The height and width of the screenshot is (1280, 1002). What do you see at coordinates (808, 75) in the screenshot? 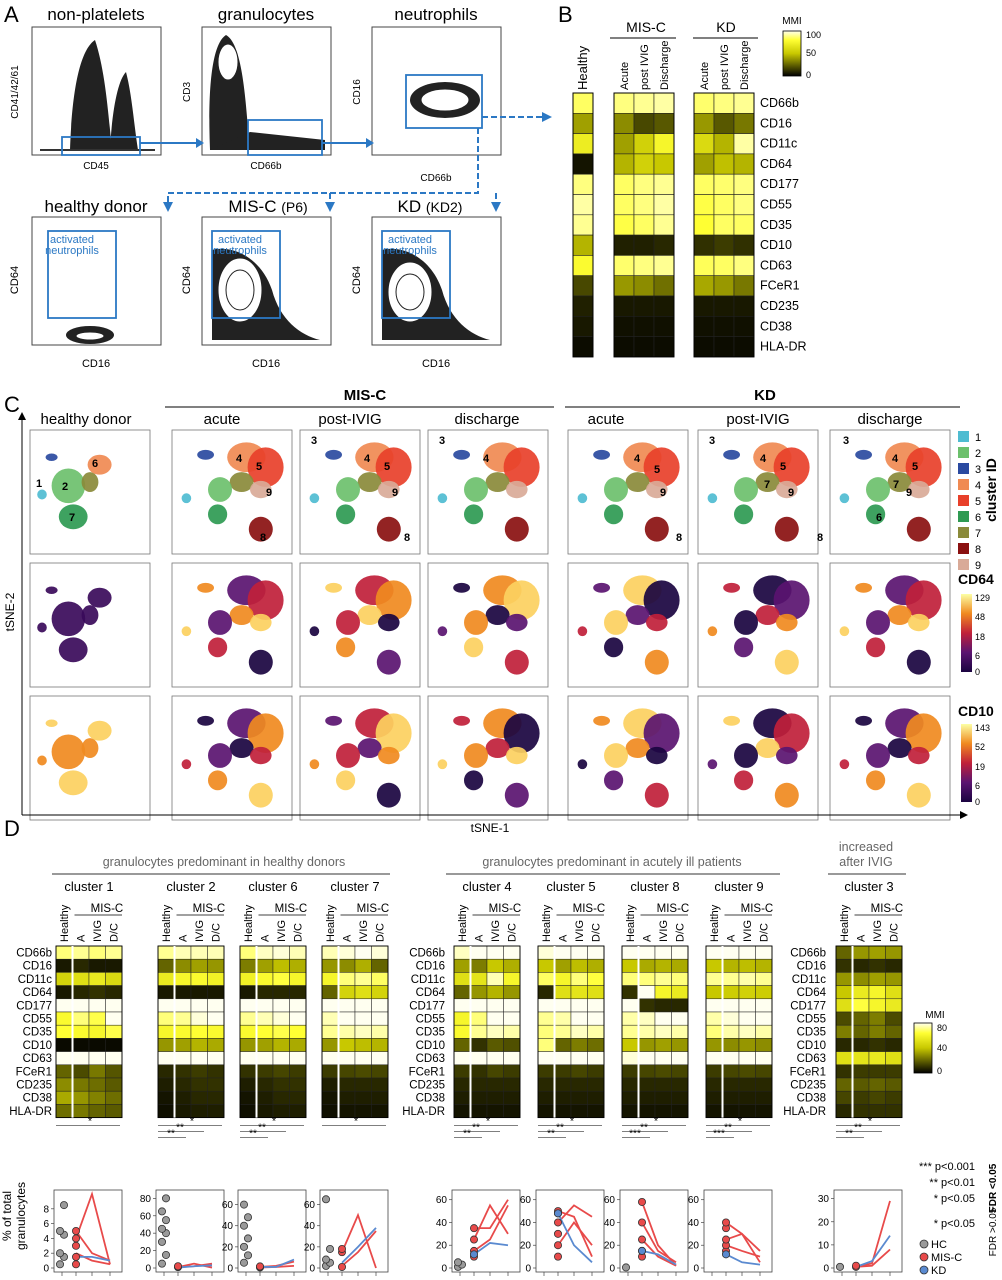
I see `b-scale-tick-2: 0` at bounding box center [808, 75].